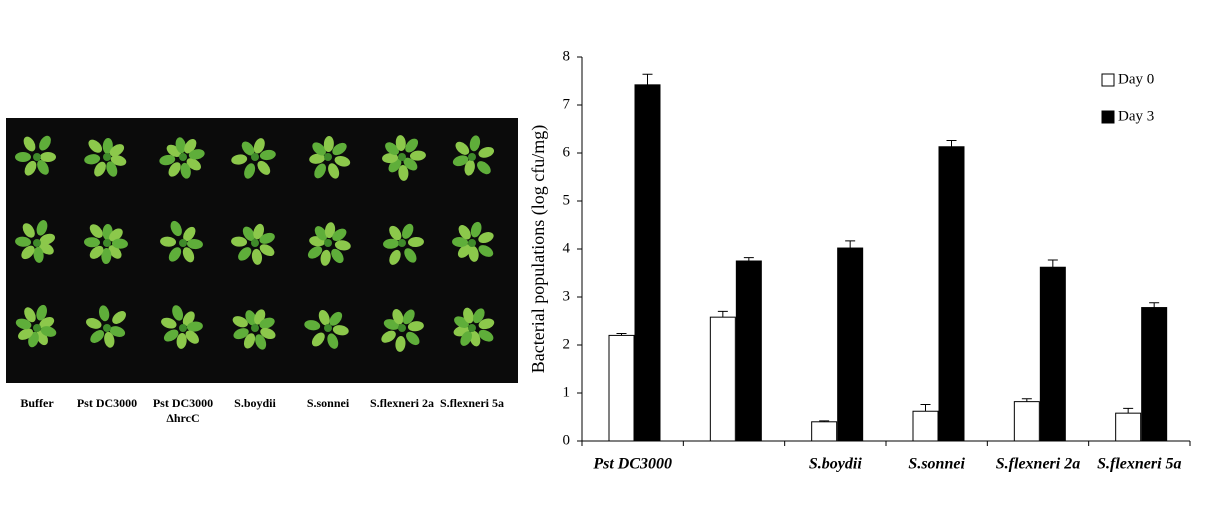 This screenshot has width=1216, height=516. I want to click on photo-label: Pst DC3000, so click(107, 403).